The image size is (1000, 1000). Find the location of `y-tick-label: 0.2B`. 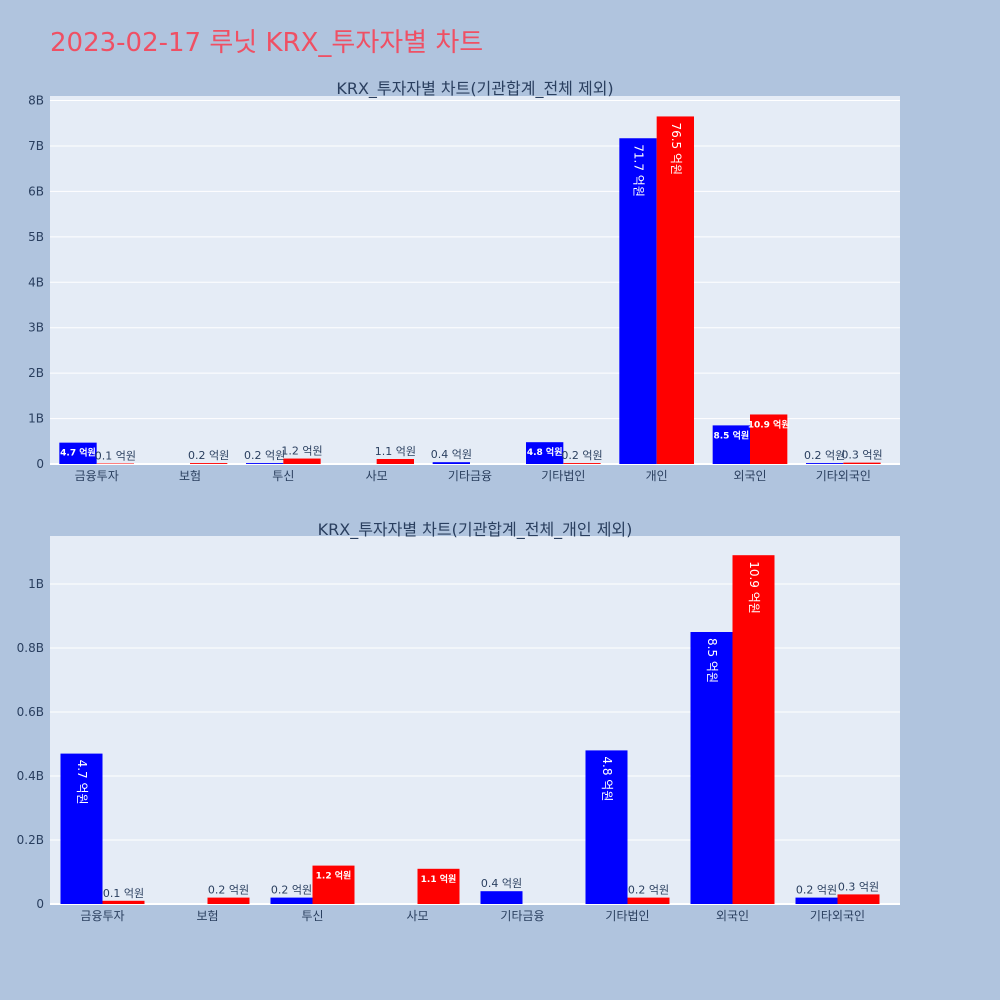

y-tick-label: 0.2B is located at coordinates (30, 840).